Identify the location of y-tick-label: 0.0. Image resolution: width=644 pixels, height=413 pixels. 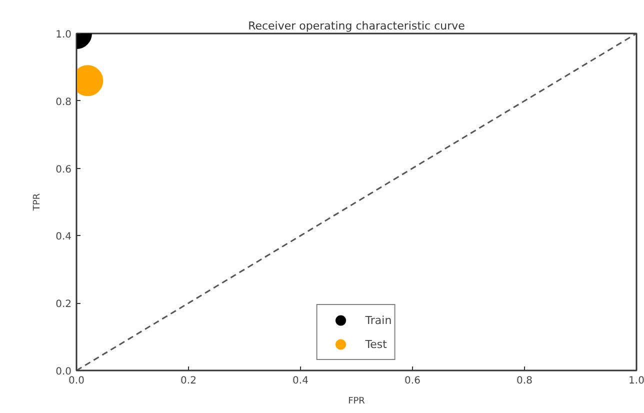
(64, 372).